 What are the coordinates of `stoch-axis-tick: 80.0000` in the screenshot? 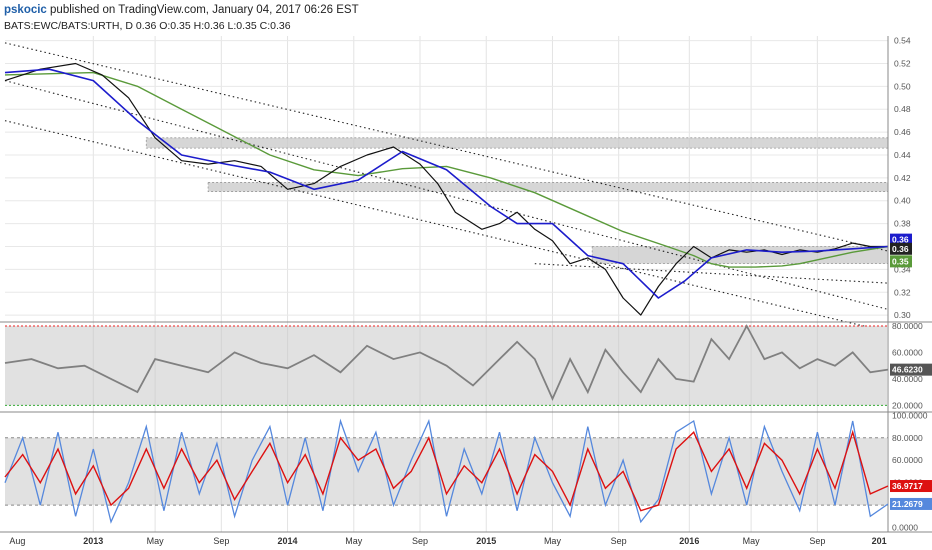 It's located at (907, 438).